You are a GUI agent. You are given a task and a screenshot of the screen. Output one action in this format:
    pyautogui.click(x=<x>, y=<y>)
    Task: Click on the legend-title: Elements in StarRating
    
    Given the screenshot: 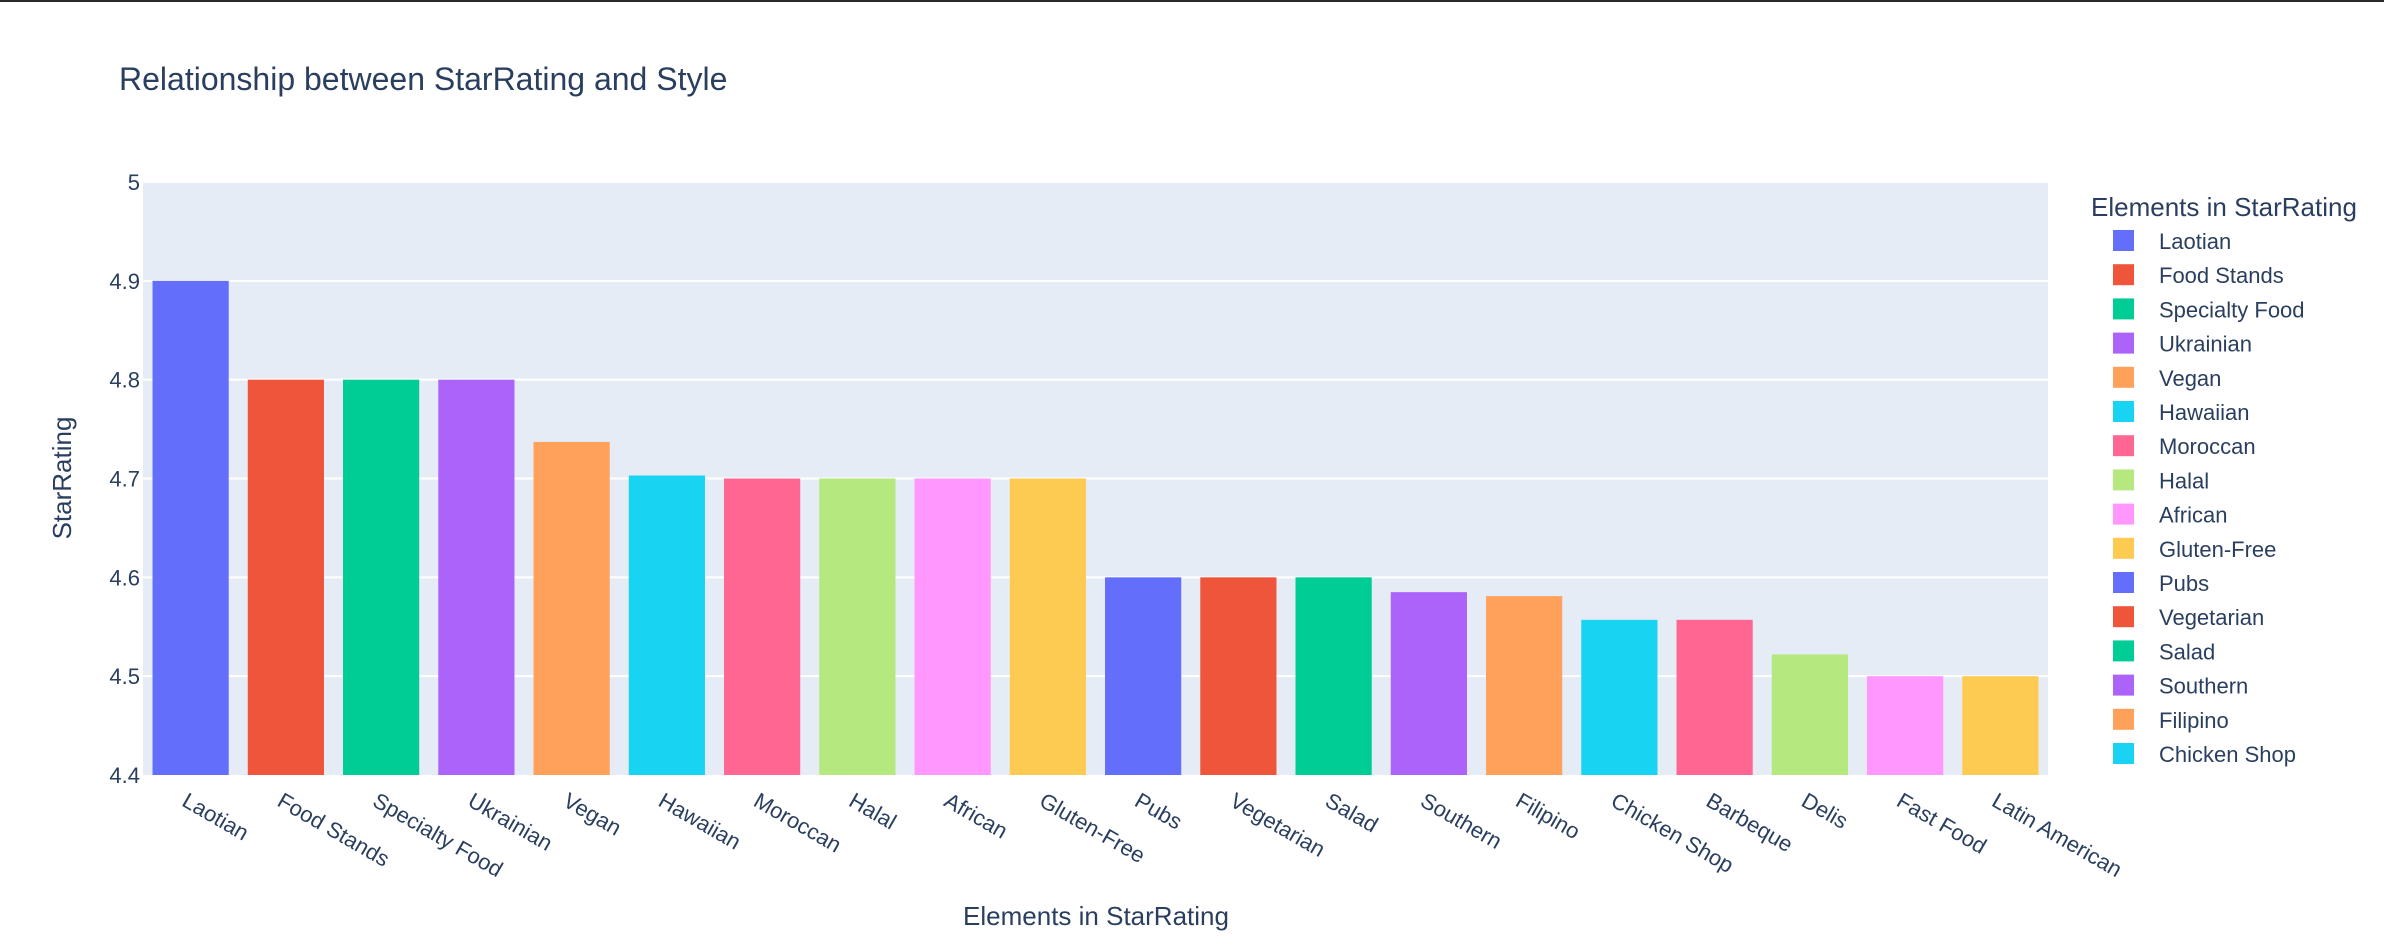 What is the action you would take?
    pyautogui.click(x=2224, y=207)
    